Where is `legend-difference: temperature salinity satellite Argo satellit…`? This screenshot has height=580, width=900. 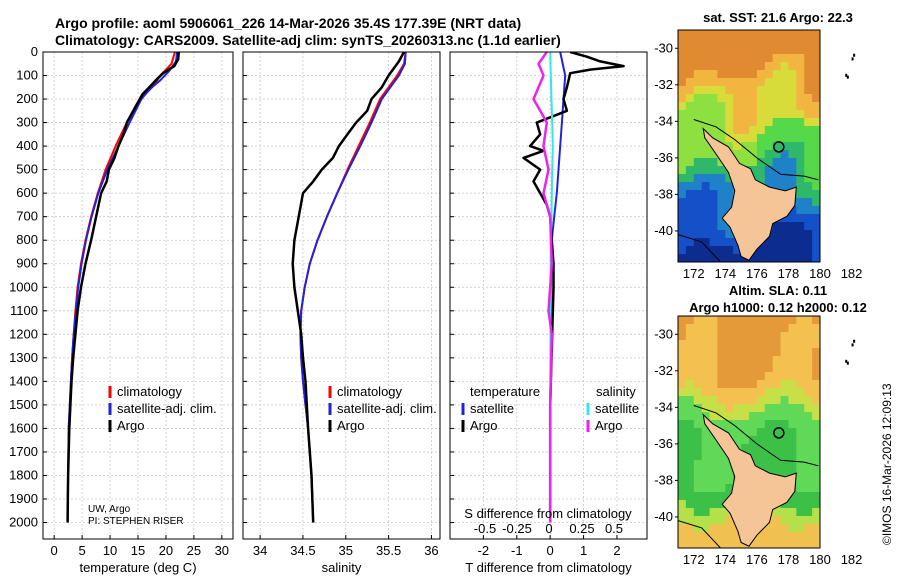 legend-difference: temperature salinity satellite Argo satellit… is located at coordinates (550, 460).